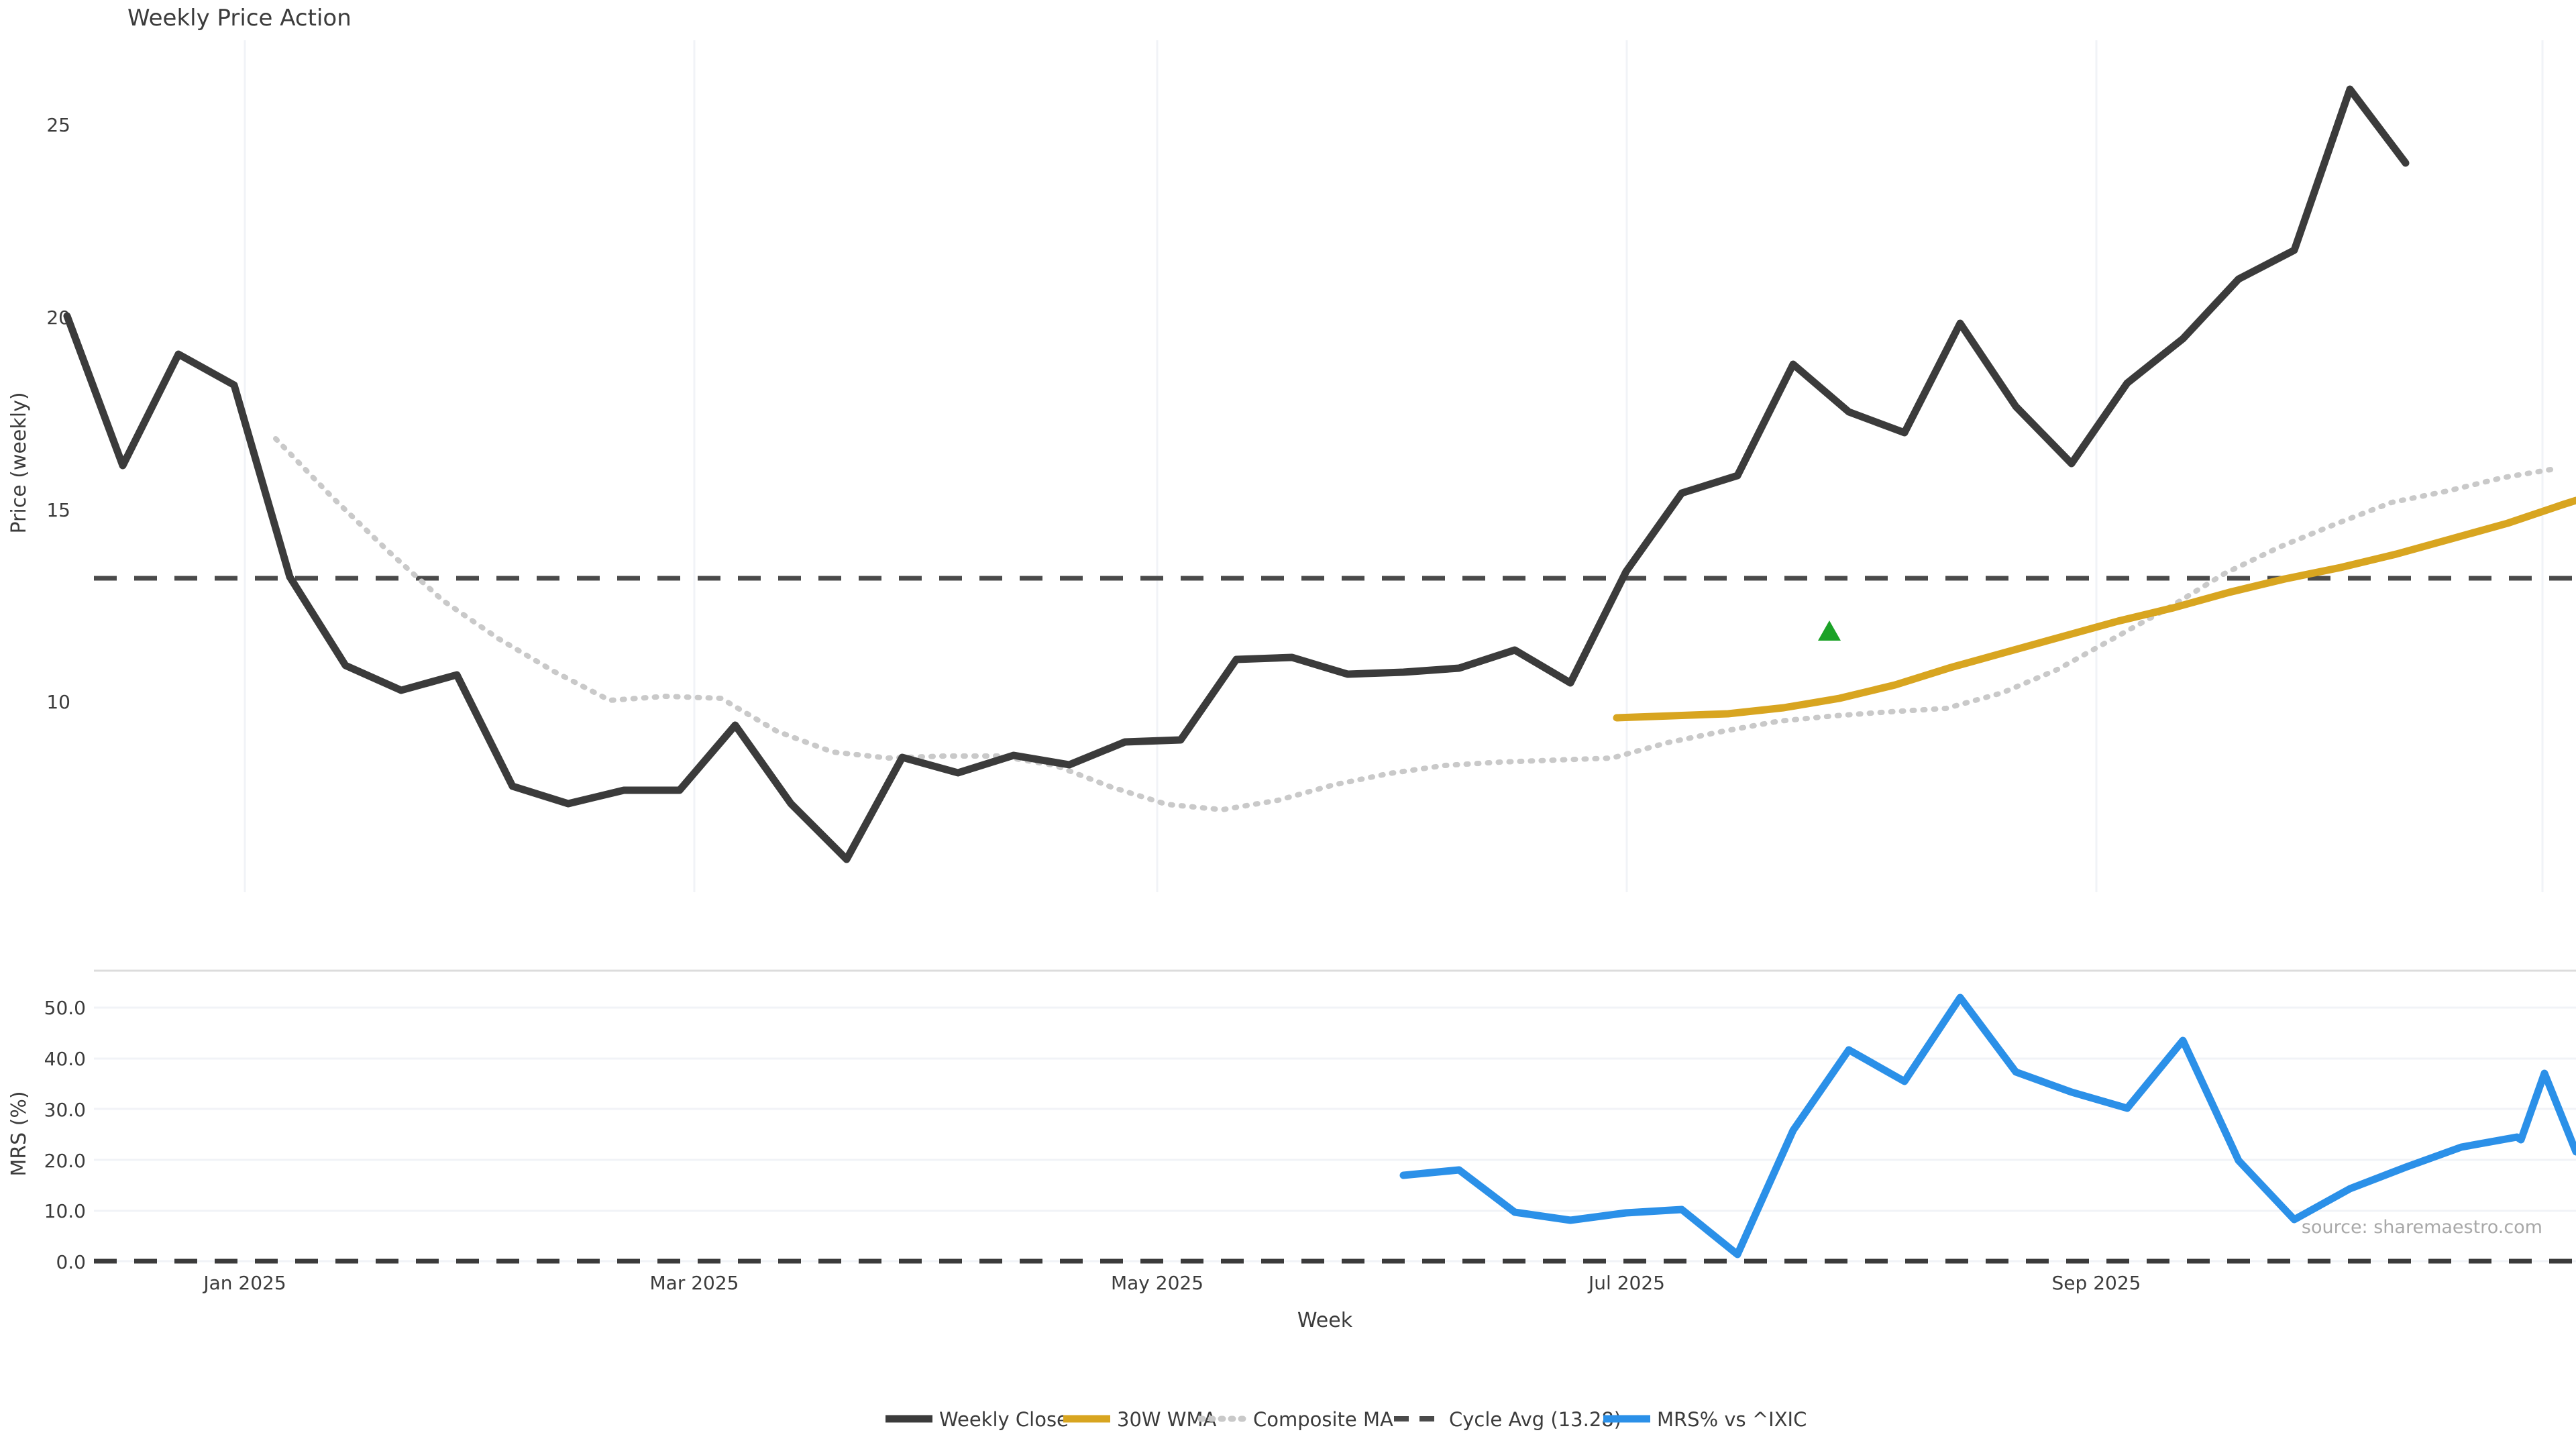  Describe the element at coordinates (1987, 1126) in the screenshot. I see `mrs-line` at that location.